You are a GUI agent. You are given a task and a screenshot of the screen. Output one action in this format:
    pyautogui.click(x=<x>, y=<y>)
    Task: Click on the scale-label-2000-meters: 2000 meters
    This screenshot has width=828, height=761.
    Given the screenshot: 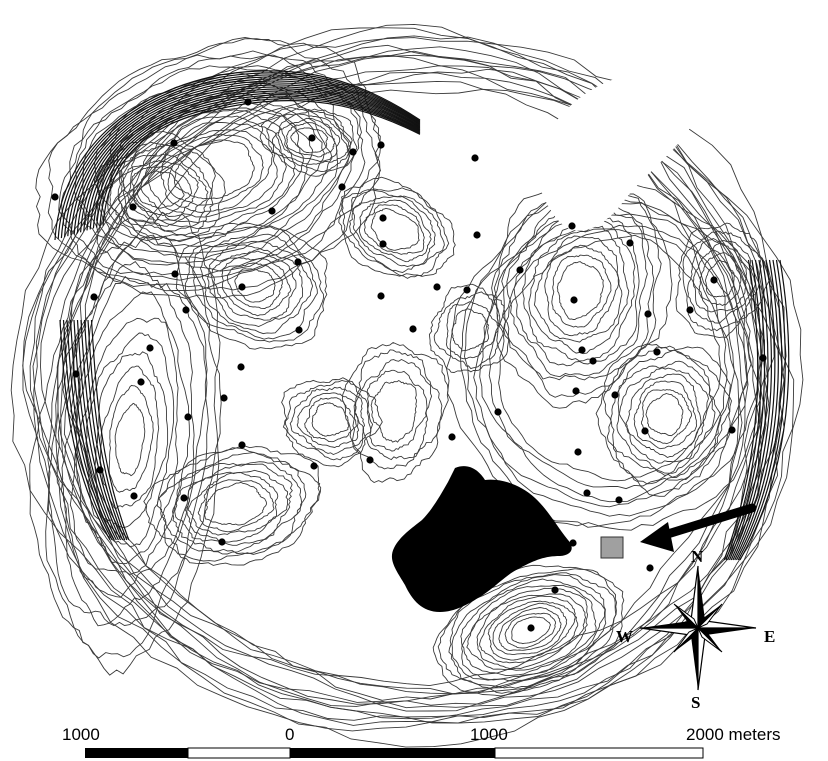 What is the action you would take?
    pyautogui.click(x=733, y=734)
    